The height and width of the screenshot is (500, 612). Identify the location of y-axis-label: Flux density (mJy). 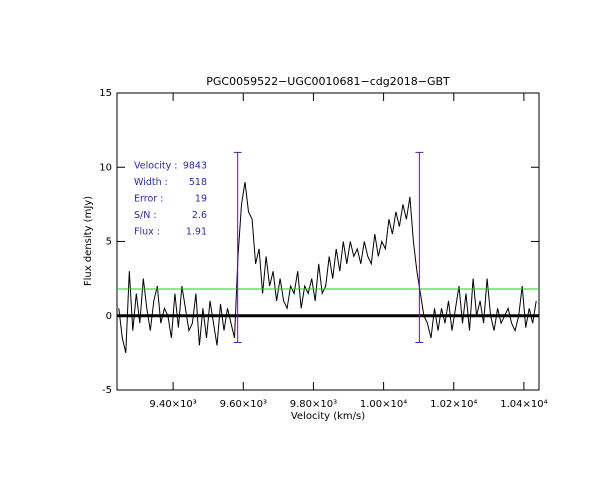
(88, 241).